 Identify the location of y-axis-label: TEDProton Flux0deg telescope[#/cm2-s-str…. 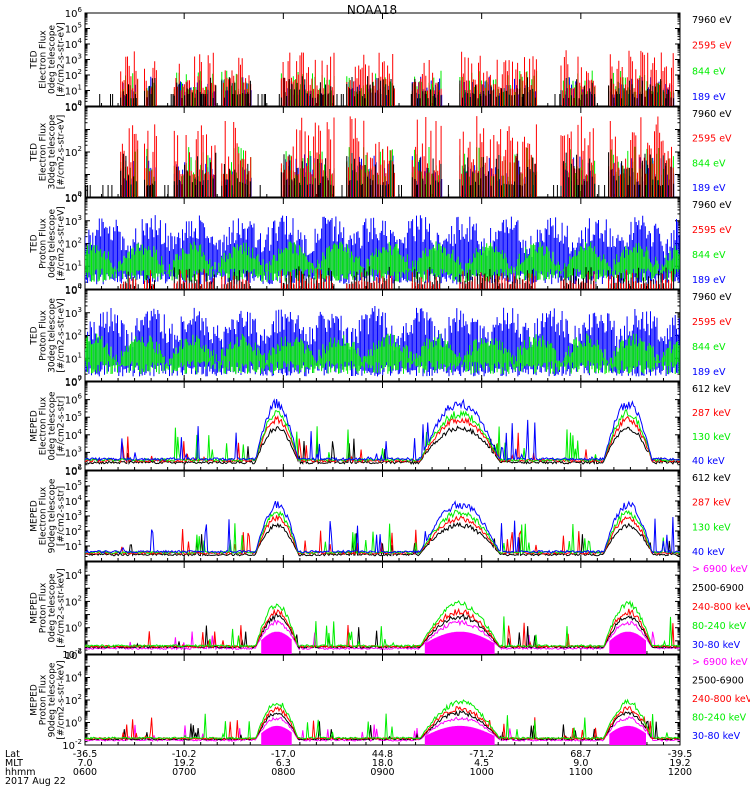
(48, 243).